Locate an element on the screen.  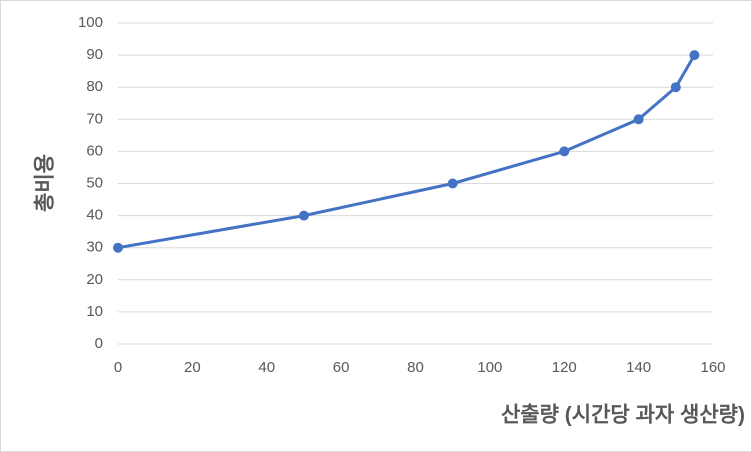
x-tick-label: 160 is located at coordinates (712, 367).